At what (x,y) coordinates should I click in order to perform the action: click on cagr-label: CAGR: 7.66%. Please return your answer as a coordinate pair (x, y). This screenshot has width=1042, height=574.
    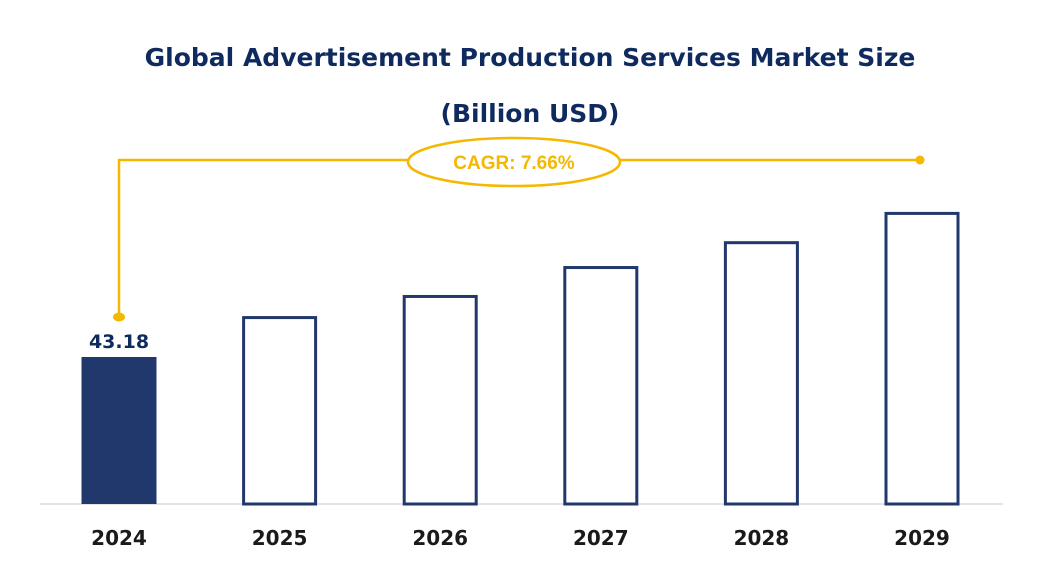
    Looking at the image, I should click on (514, 163).